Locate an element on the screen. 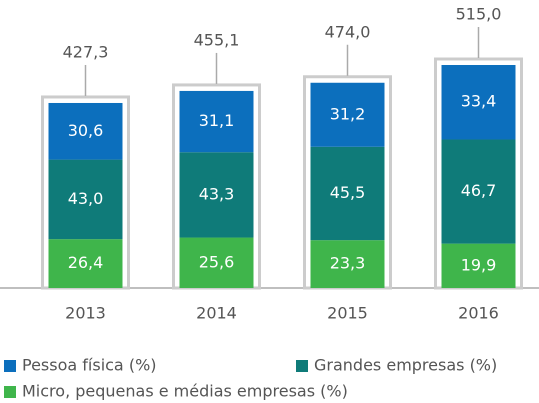 Image resolution: width=539 pixels, height=403 pixels. segment-label: 26,4 is located at coordinates (86, 262).